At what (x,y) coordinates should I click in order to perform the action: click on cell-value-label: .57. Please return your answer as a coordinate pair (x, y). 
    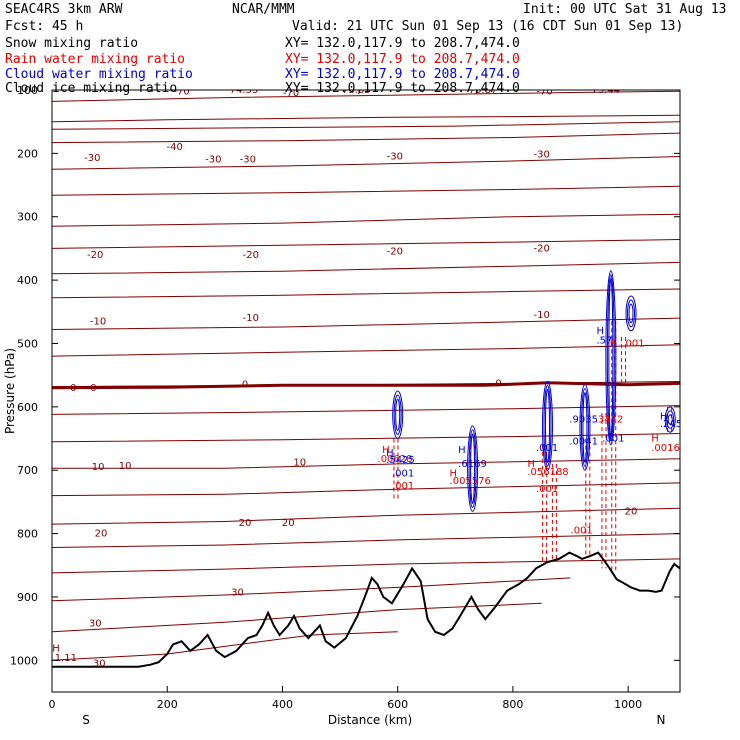
    Looking at the image, I should click on (604, 340).